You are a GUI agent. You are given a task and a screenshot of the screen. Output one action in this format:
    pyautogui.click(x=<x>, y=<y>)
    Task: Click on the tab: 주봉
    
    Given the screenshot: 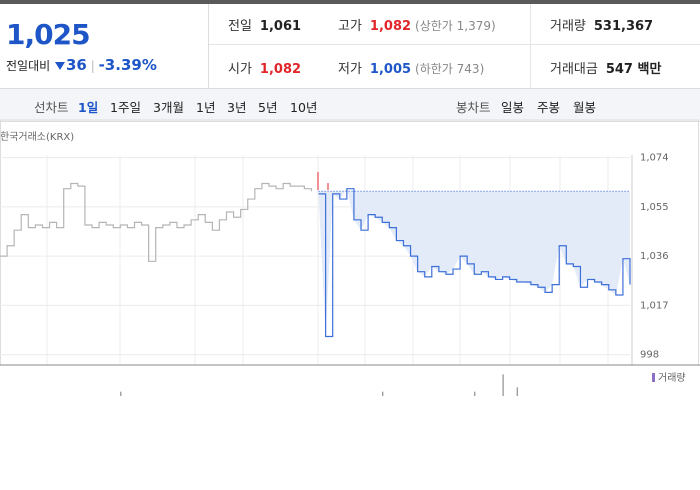 What is the action you would take?
    pyautogui.click(x=549, y=107)
    